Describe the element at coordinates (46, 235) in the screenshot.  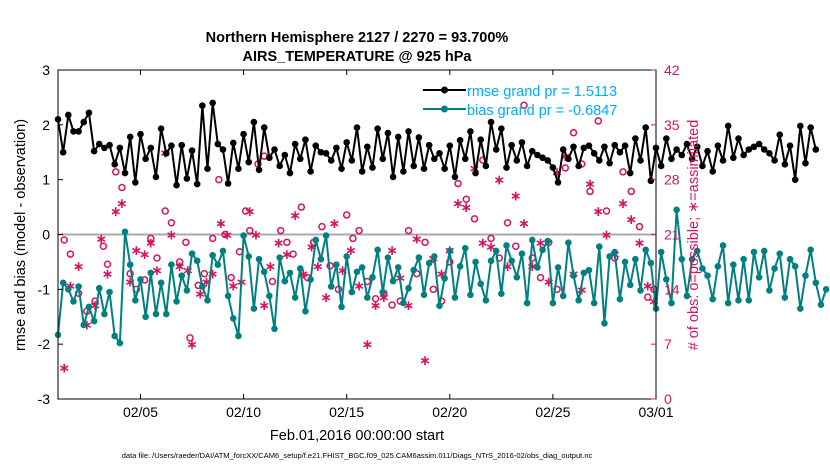
I see `left-y-tick-label: 0` at that location.